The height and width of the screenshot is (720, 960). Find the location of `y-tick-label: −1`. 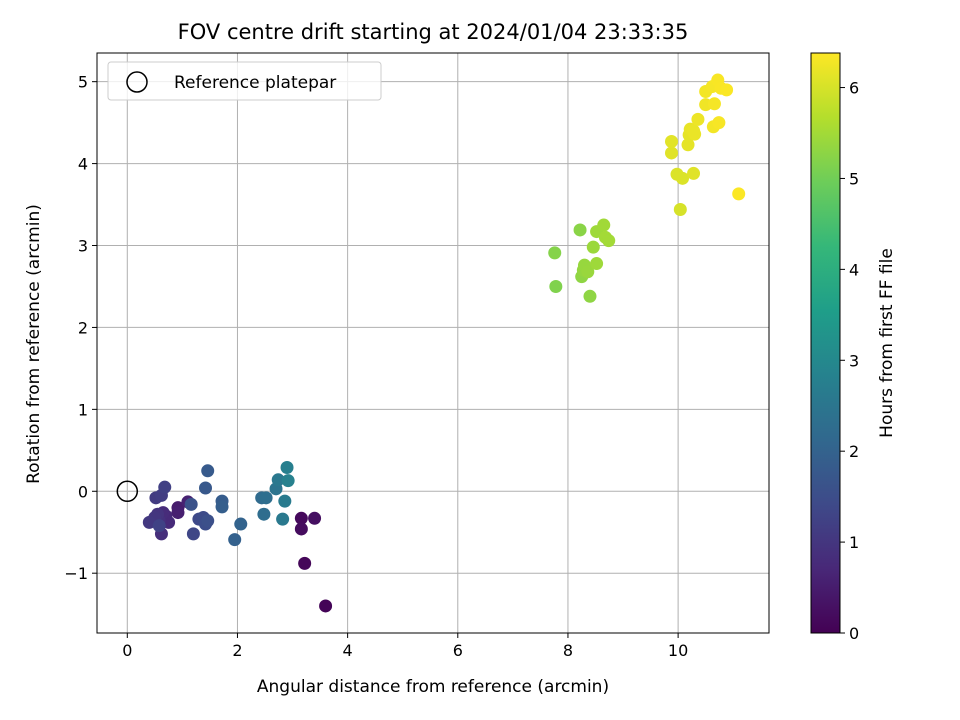

y-tick-label: −1 is located at coordinates (76, 573).